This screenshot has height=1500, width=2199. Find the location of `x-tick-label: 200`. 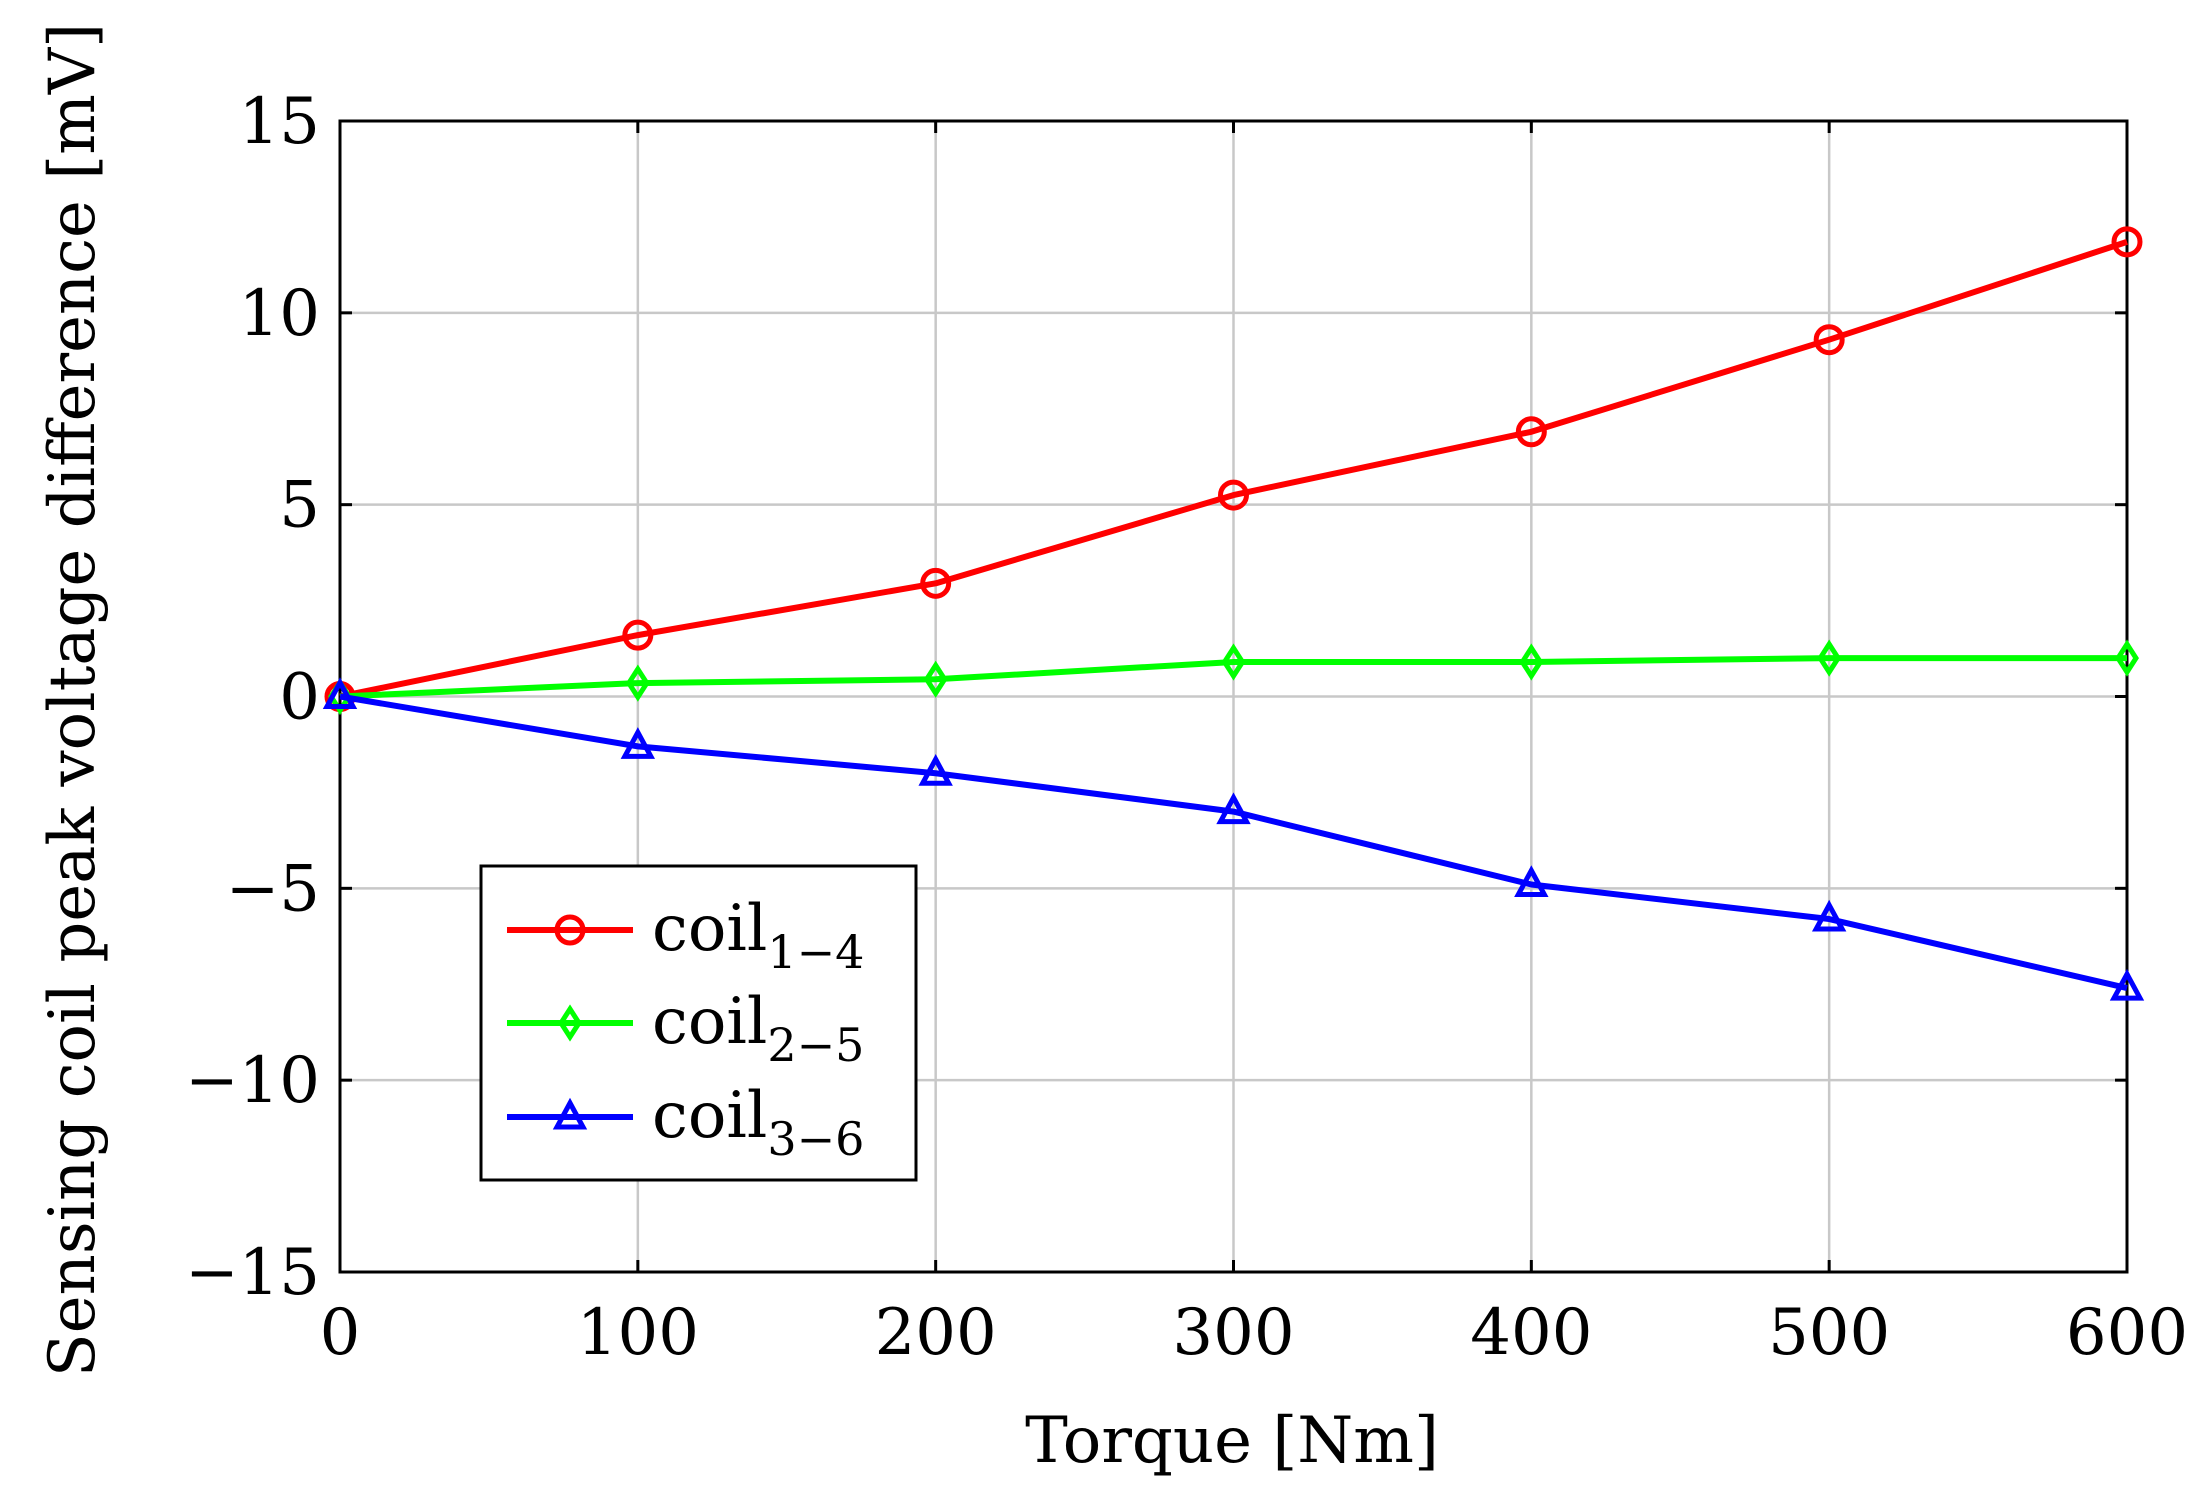

x-tick-label: 200 is located at coordinates (936, 1333).